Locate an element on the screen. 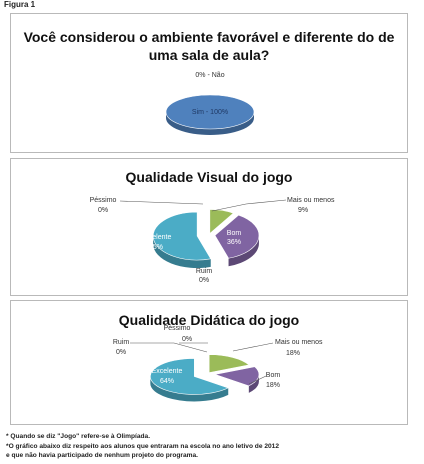 This screenshot has width=424, height=464. didatica-slice-mais-ou-menos is located at coordinates (229, 363).